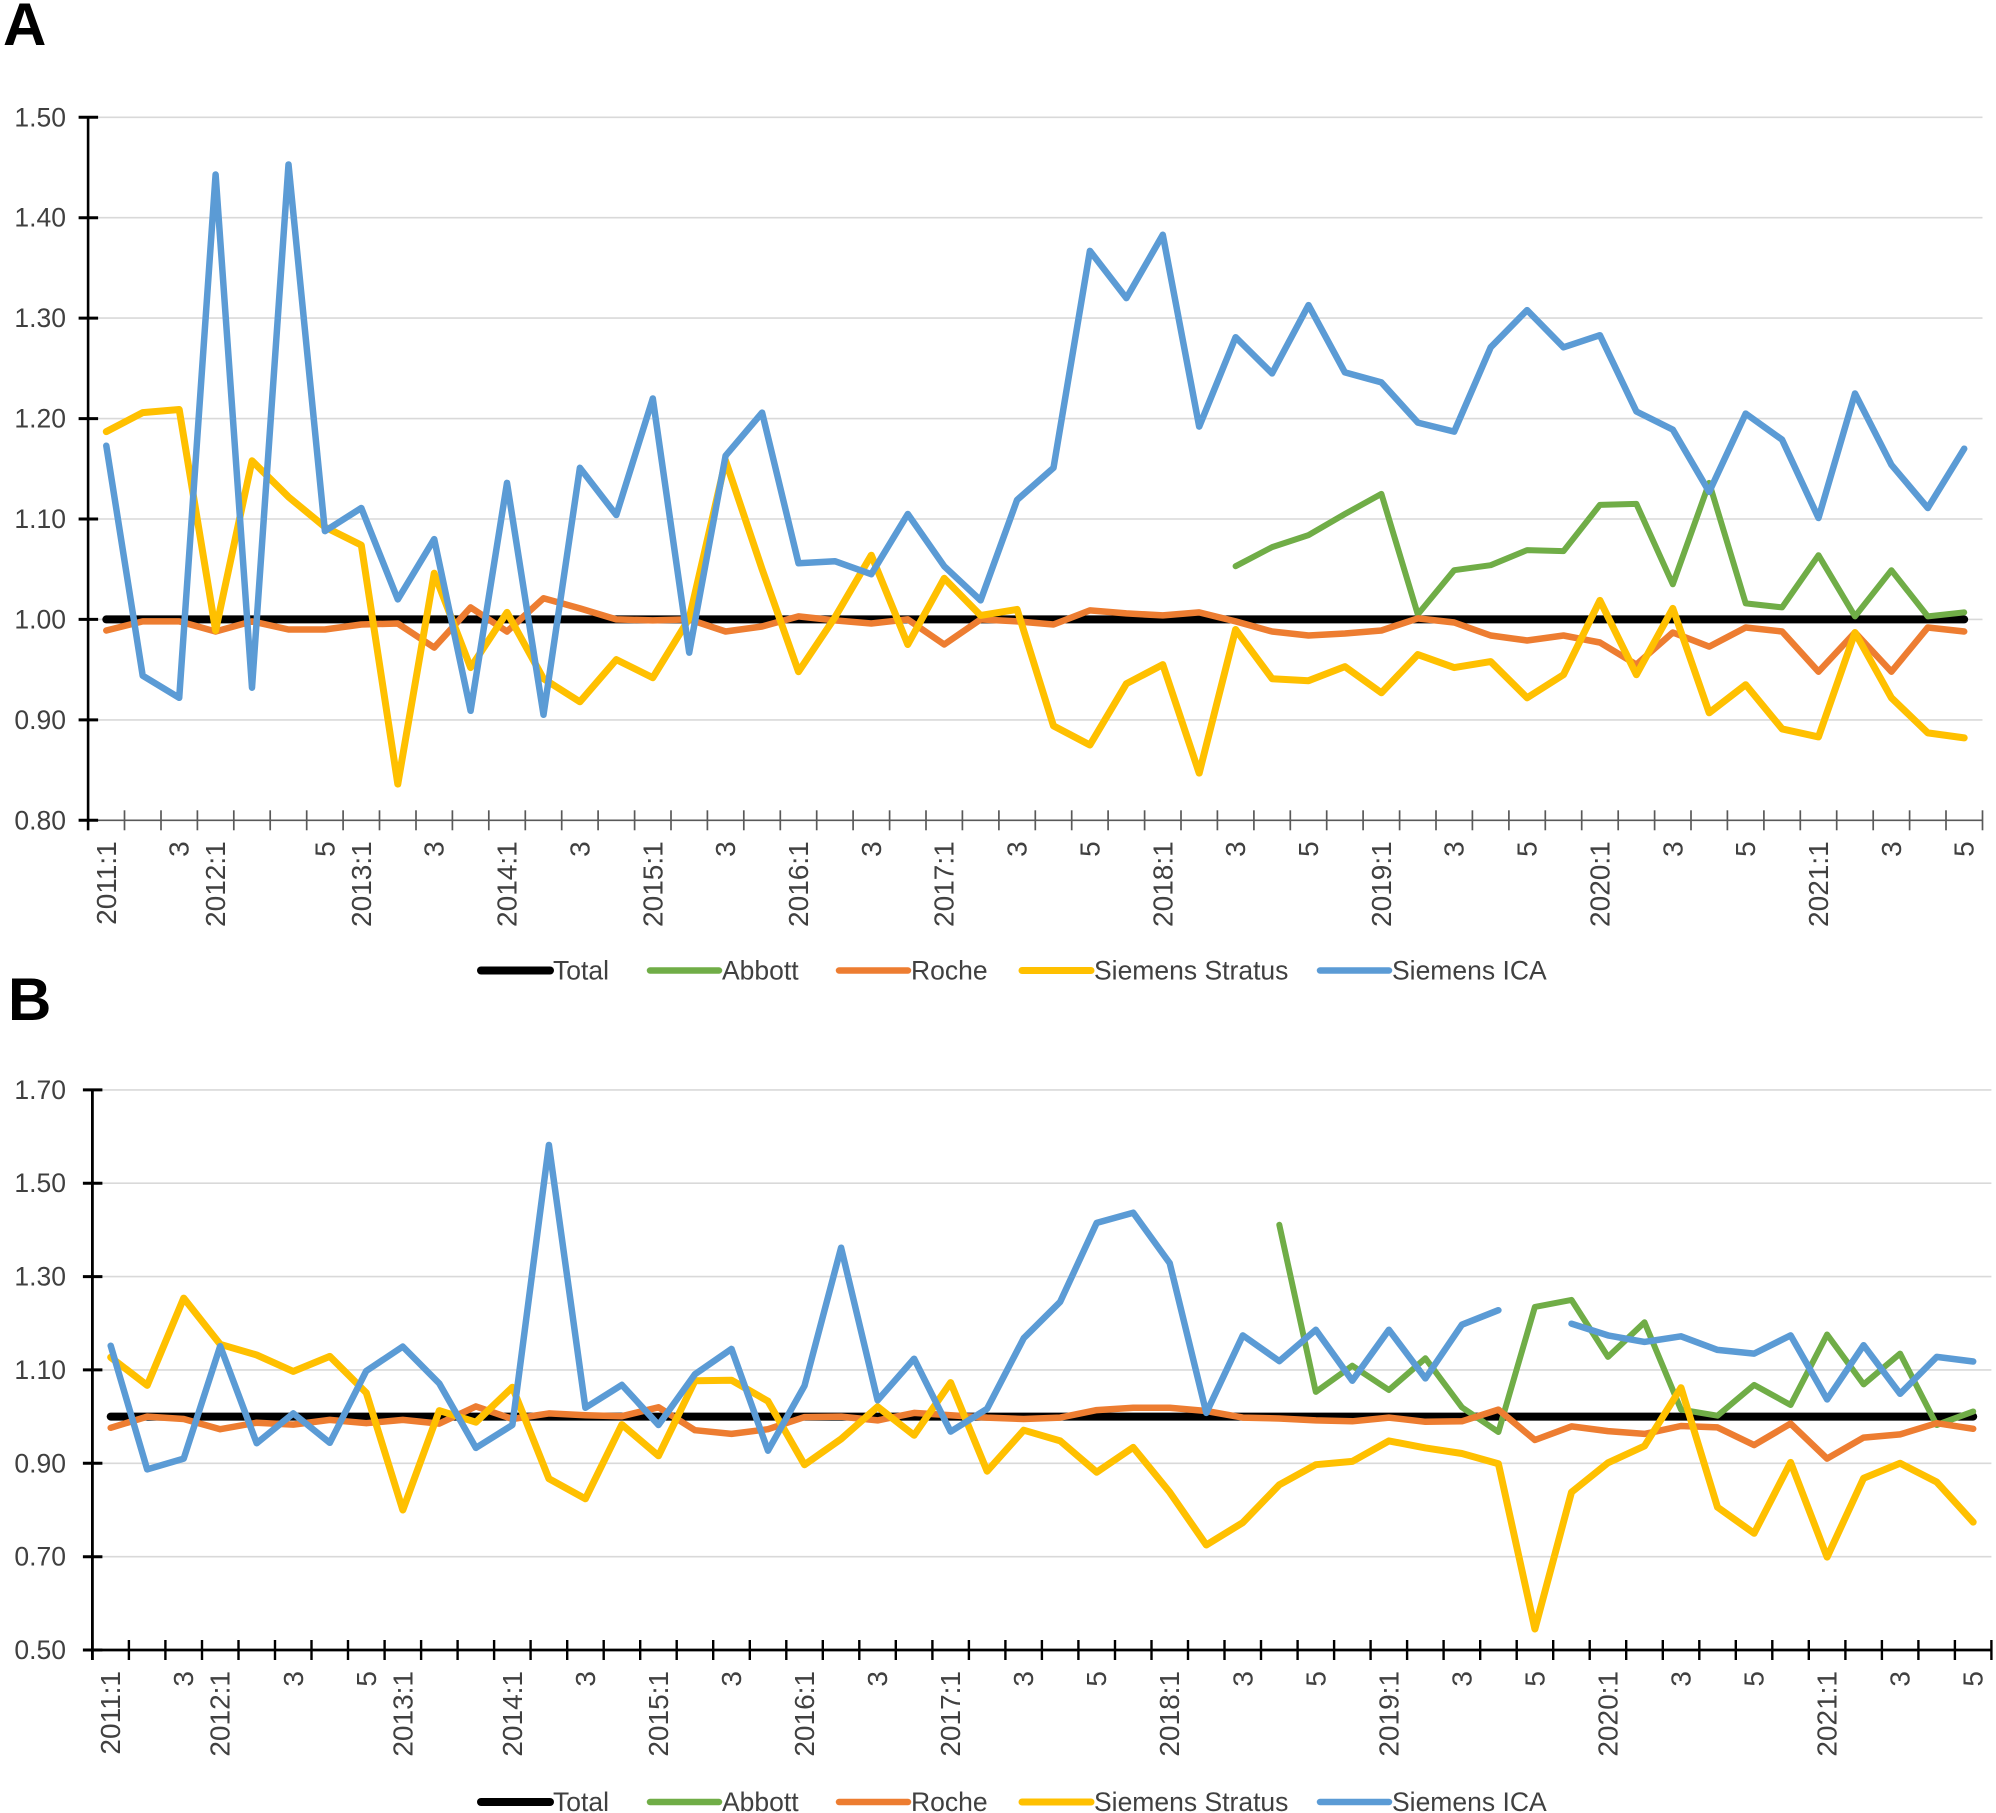 The height and width of the screenshot is (1813, 1996). Describe the element at coordinates (40, 1650) in the screenshot. I see `svg-text: 0.50` at that location.